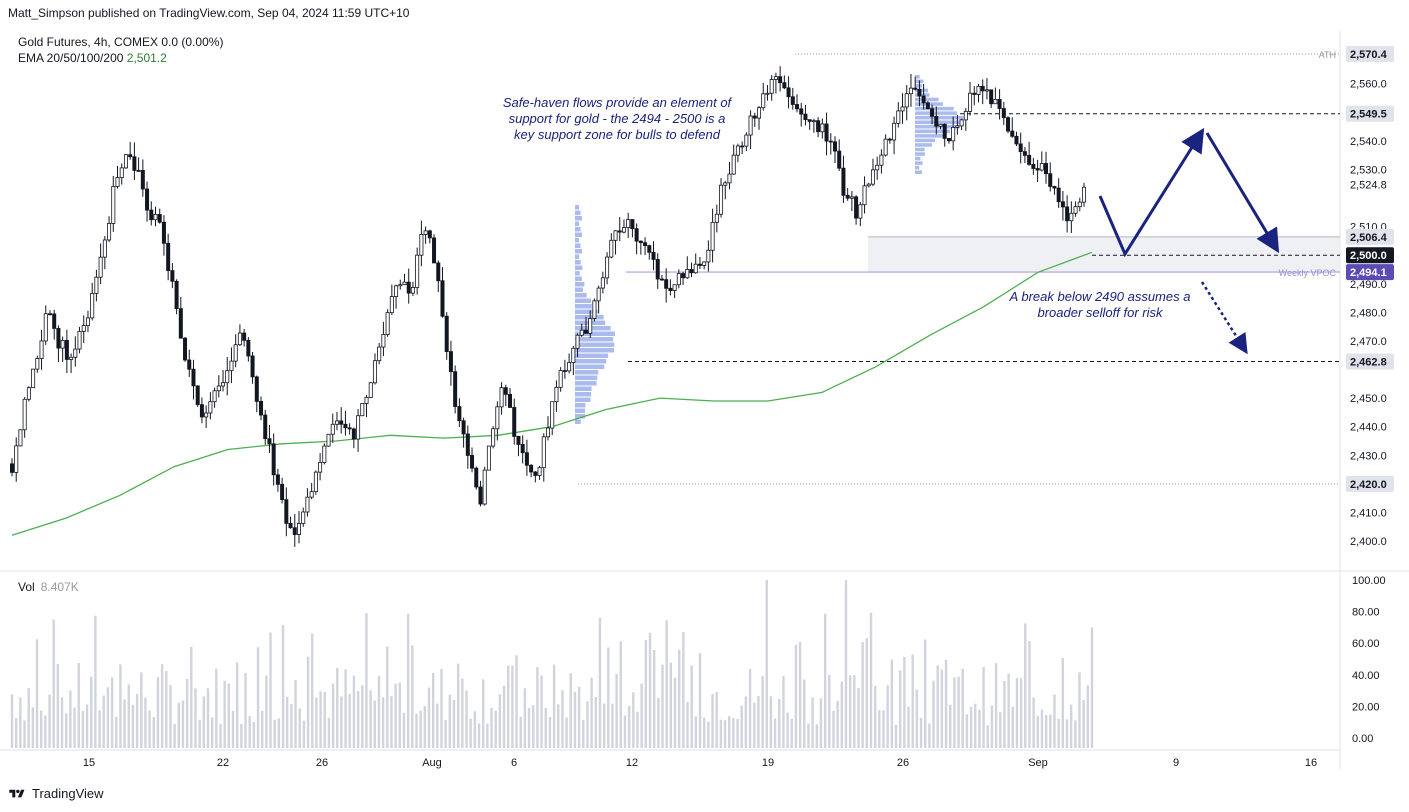 This screenshot has width=1409, height=812. I want to click on symbol-line: Gold Futures, 4h, COMEX 0.0 (0.00%), so click(120, 42).